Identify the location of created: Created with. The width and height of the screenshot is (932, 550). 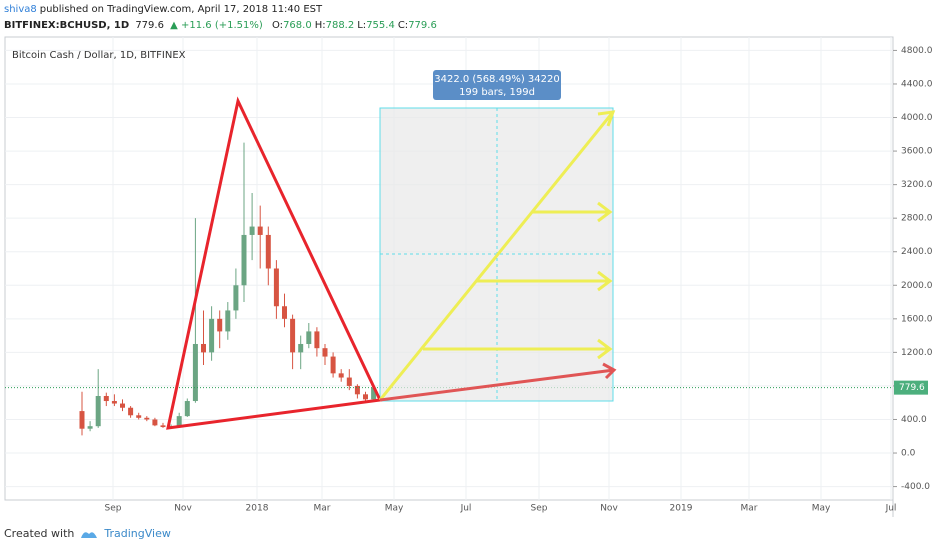
(39, 533).